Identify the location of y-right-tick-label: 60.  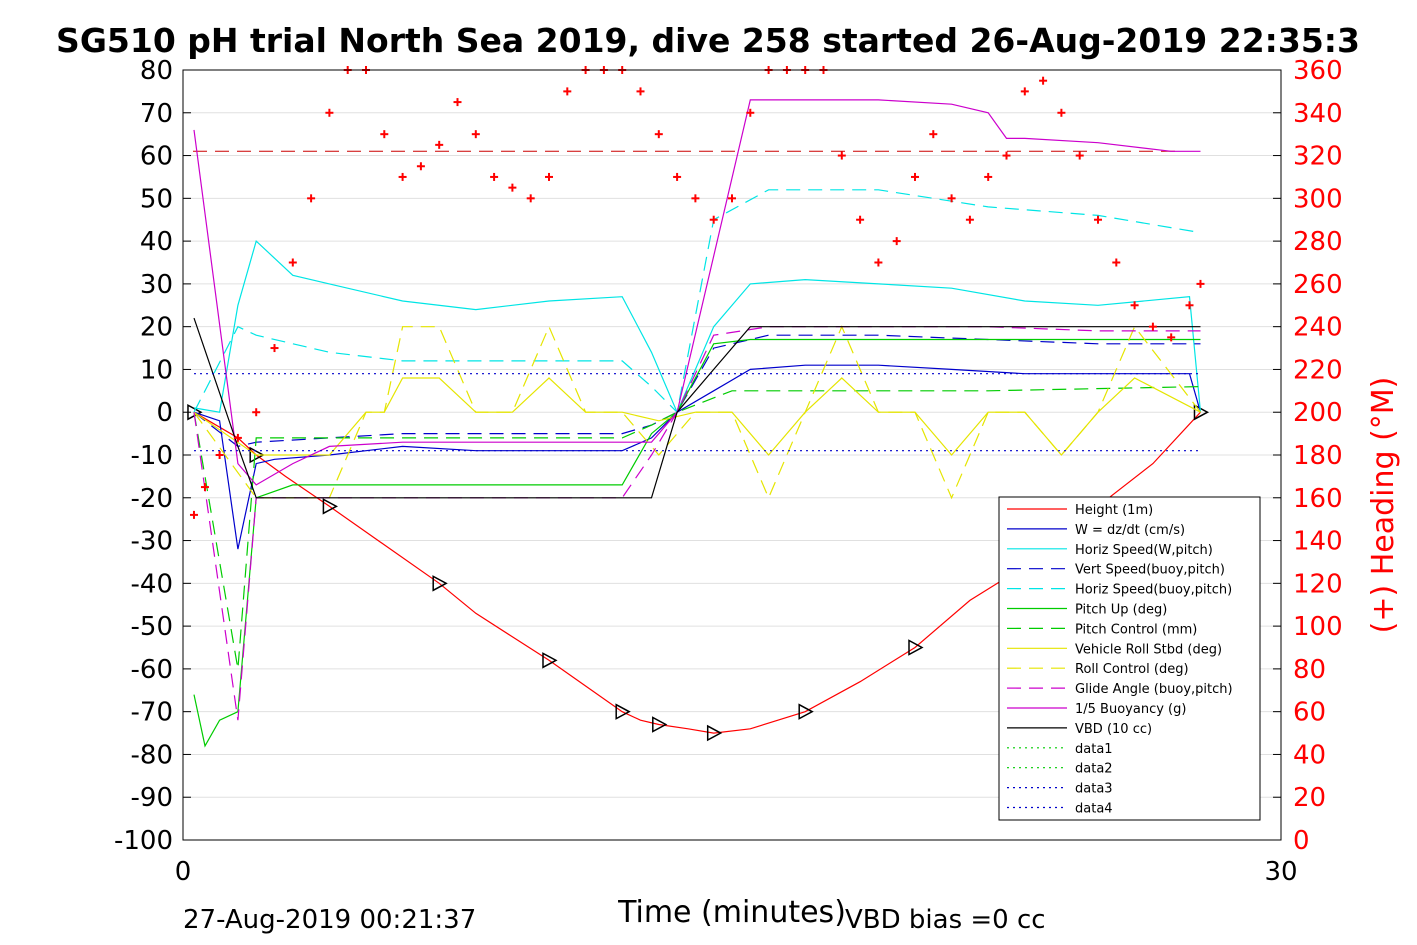
(1309, 713).